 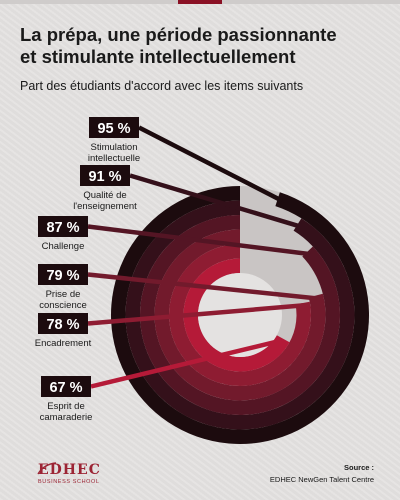 What do you see at coordinates (104, 195) in the screenshot?
I see `category-label-2-line-1: Qualité de` at bounding box center [104, 195].